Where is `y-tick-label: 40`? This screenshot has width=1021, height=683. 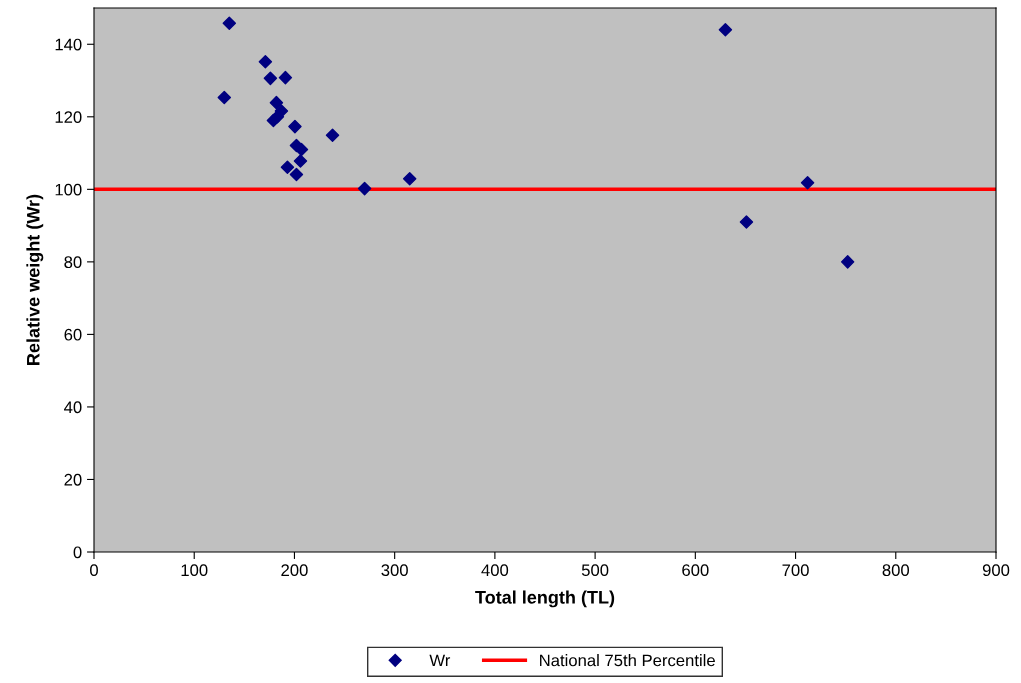 y-tick-label: 40 is located at coordinates (73, 407).